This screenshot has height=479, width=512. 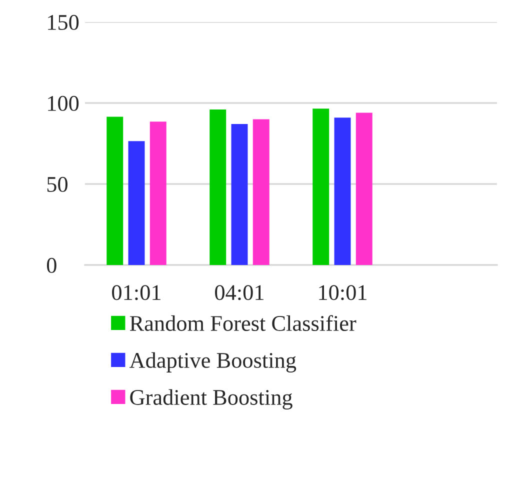 I want to click on x-tick-label: 01:01, so click(x=136, y=292).